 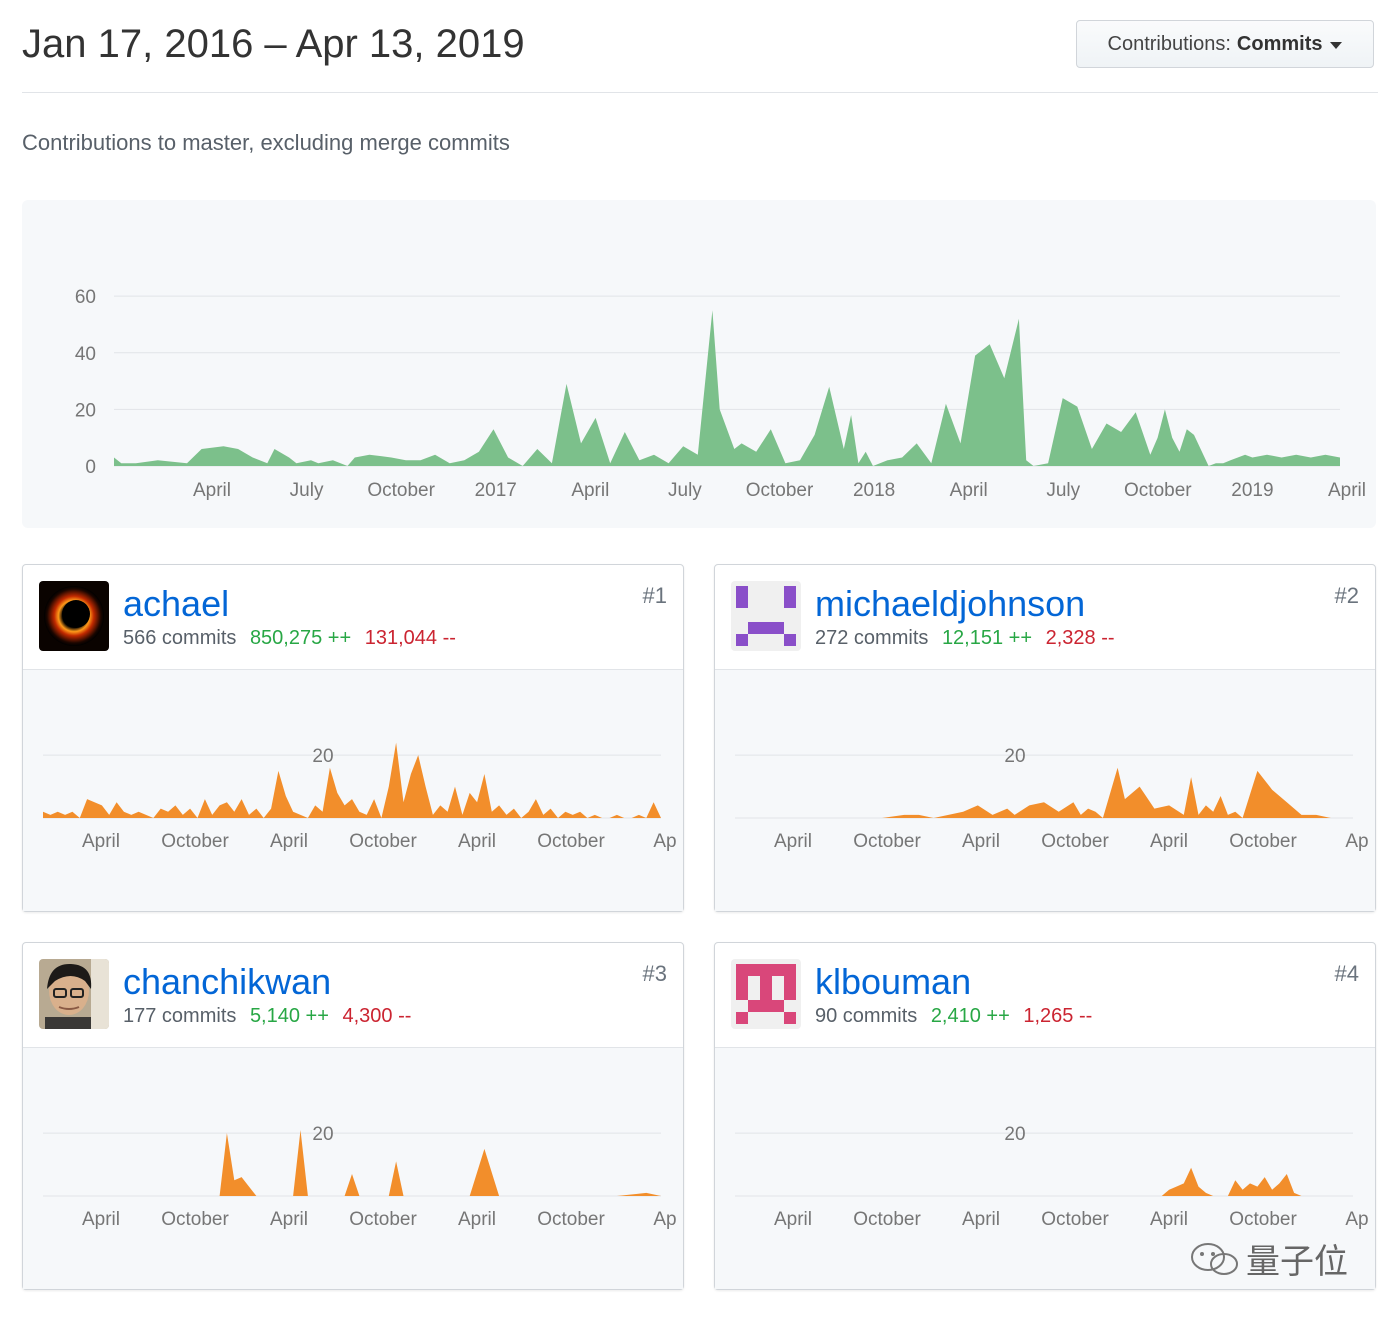 I want to click on contributor-stats: 272 commits 12,151 ++ 2,328 --, so click(x=965, y=638).